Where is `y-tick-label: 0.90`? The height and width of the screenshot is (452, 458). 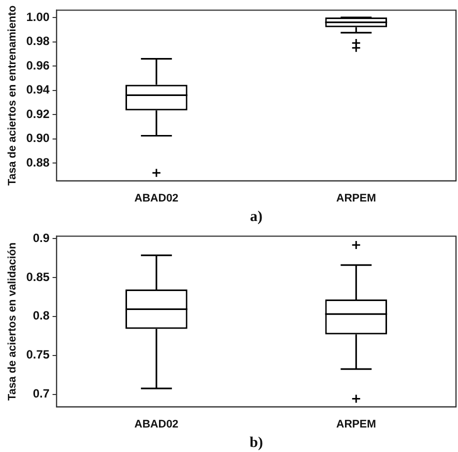 y-tick-label: 0.90 is located at coordinates (38, 138).